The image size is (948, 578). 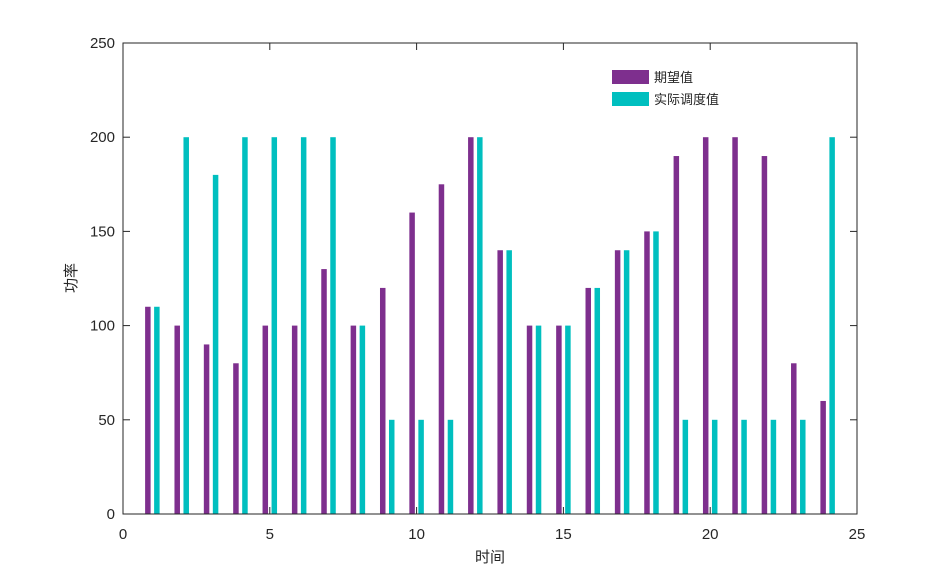 I want to click on x-tick-label-25: 25, so click(x=857, y=534).